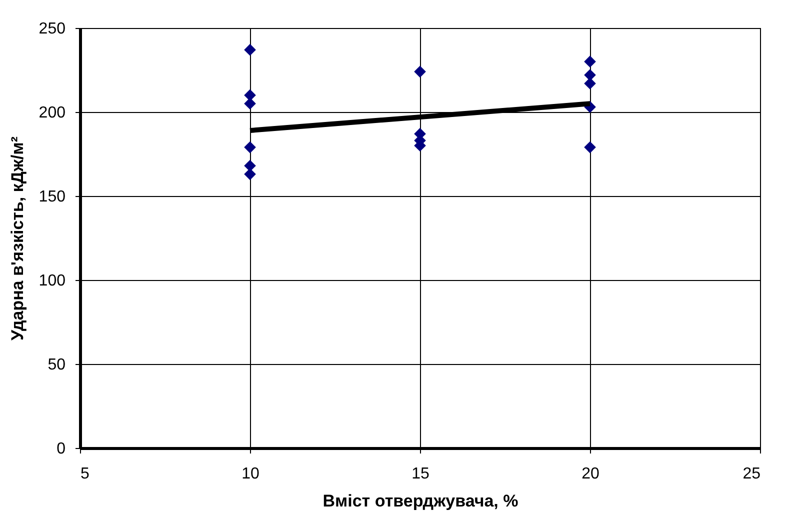 The height and width of the screenshot is (528, 800). I want to click on x-tick-label: 15, so click(421, 474).